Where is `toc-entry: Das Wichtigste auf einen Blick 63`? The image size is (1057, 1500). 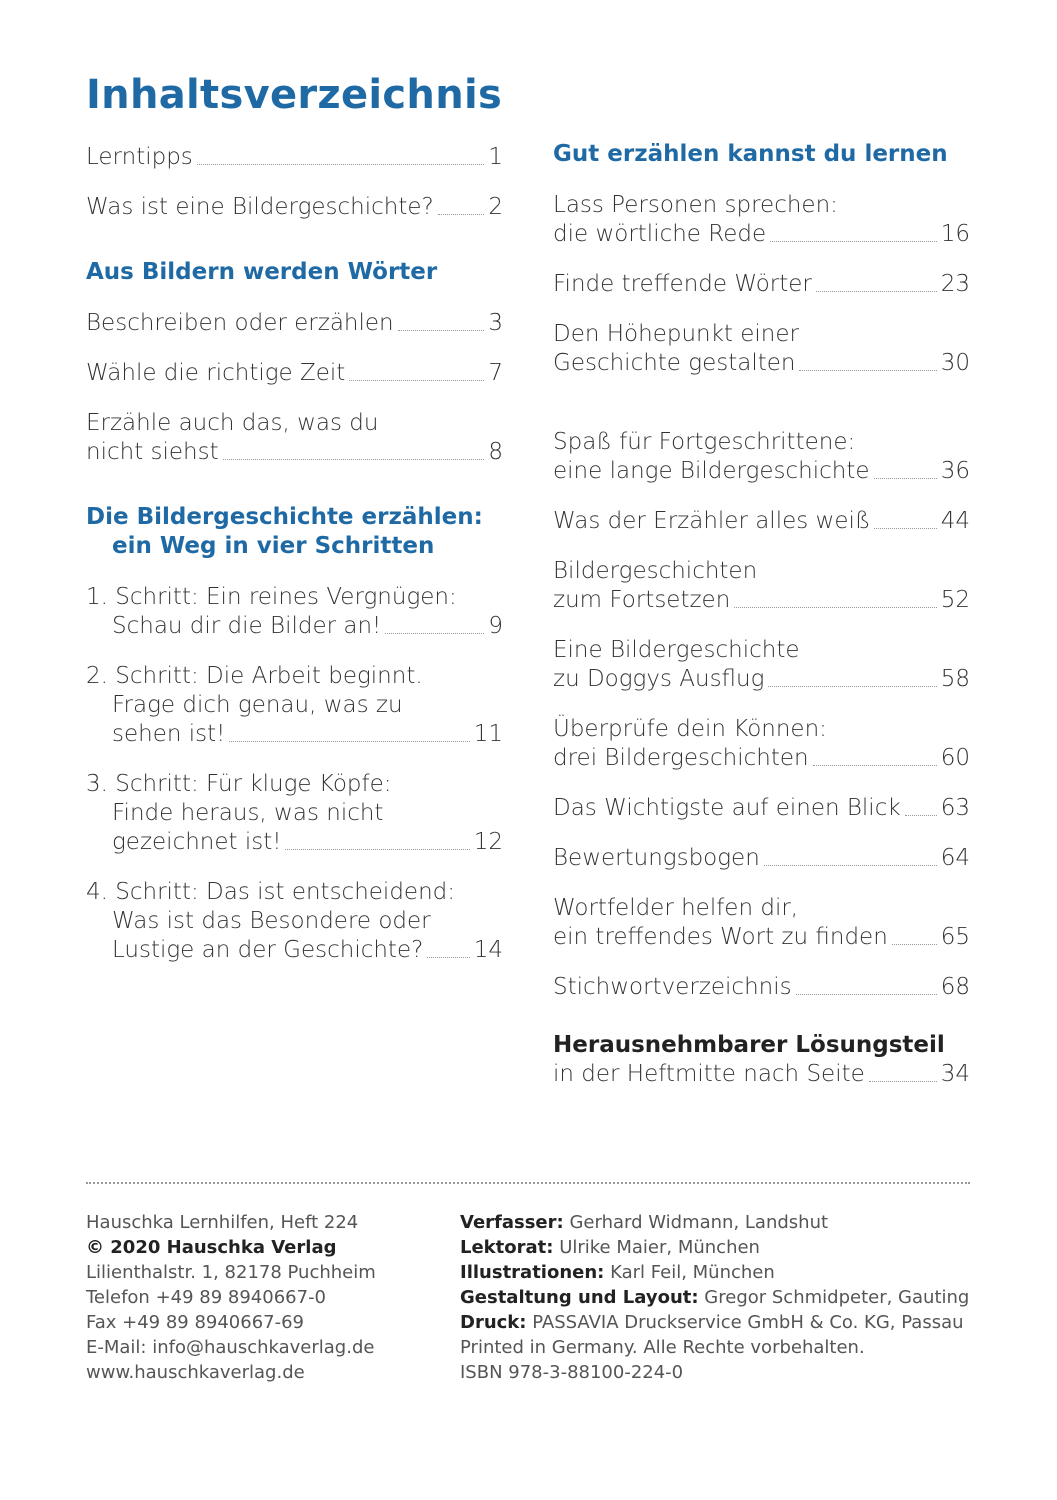 toc-entry: Das Wichtigste auf einen Blick 63 is located at coordinates (761, 808).